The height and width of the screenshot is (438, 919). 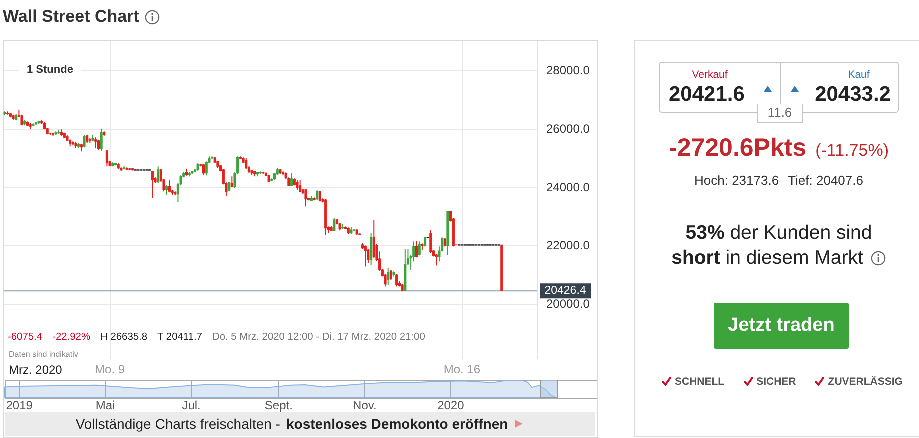 I want to click on text: 53%, so click(x=705, y=233).